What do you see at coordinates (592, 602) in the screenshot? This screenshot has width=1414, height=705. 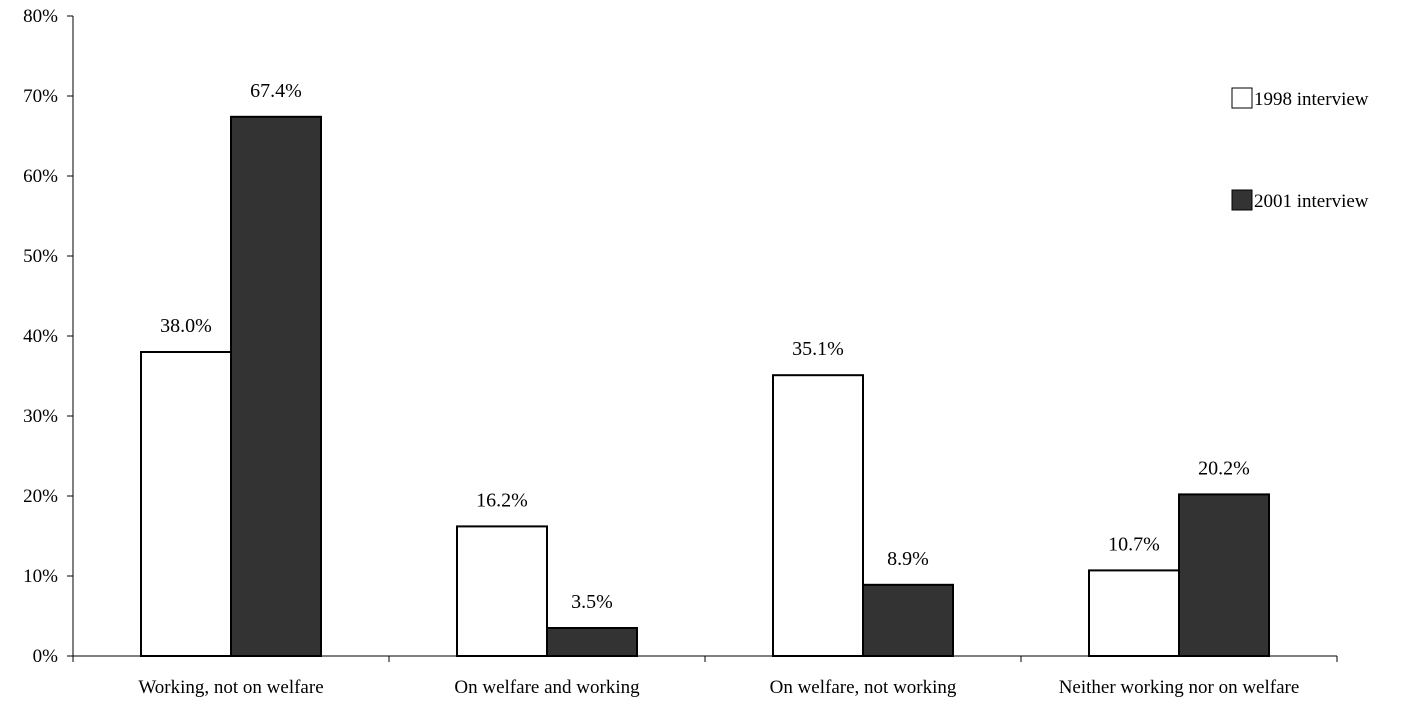 I see `data-label: 3.5%` at bounding box center [592, 602].